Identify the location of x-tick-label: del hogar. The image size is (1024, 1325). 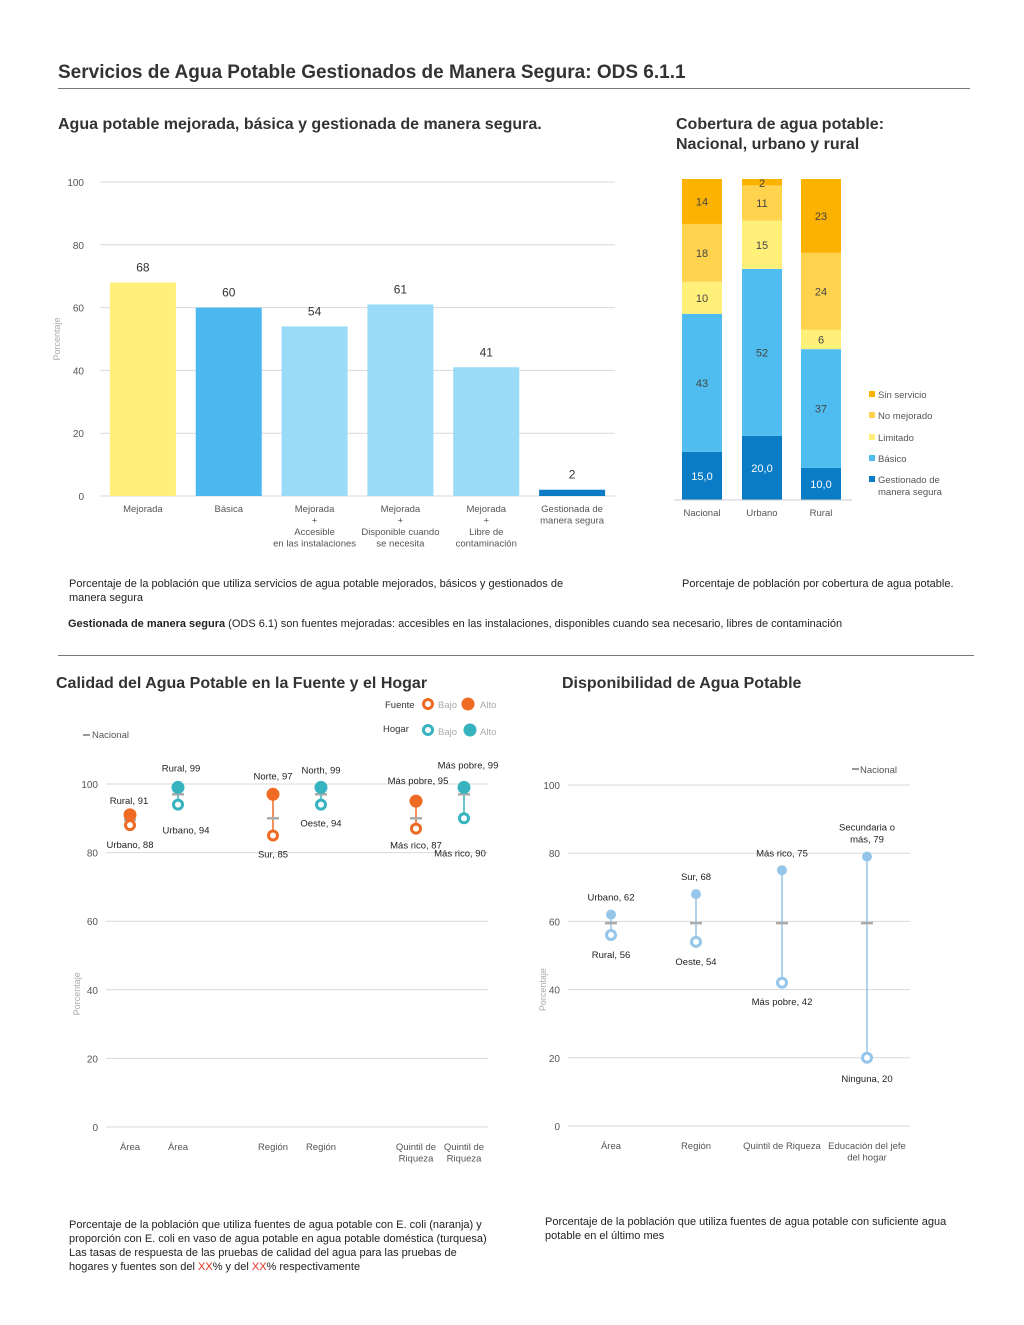
(867, 1158).